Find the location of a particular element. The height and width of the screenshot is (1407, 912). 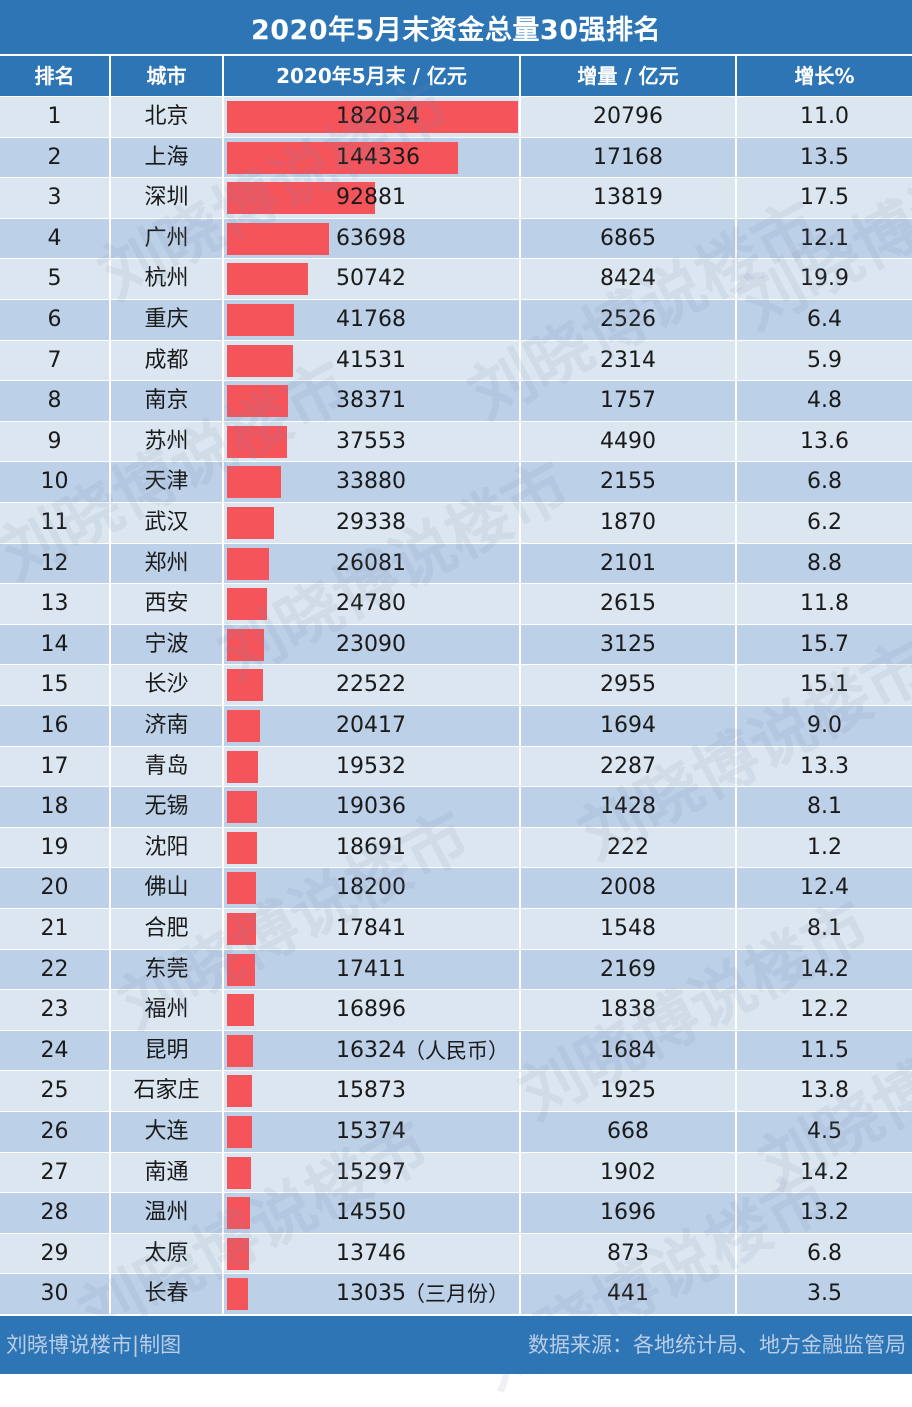

table-row: 27 南通 15297 1902 14.2 is located at coordinates (456, 1173).